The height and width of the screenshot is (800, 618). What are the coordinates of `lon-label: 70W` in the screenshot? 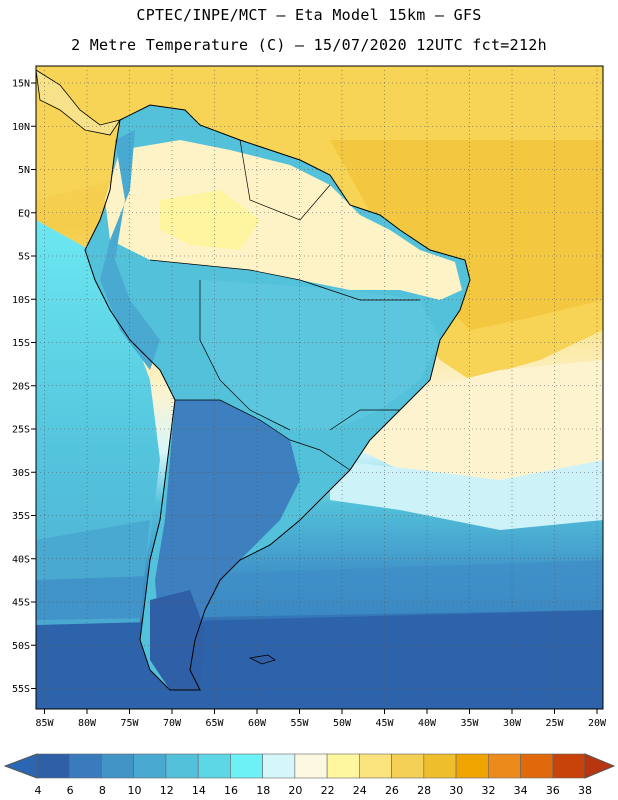 It's located at (172, 723).